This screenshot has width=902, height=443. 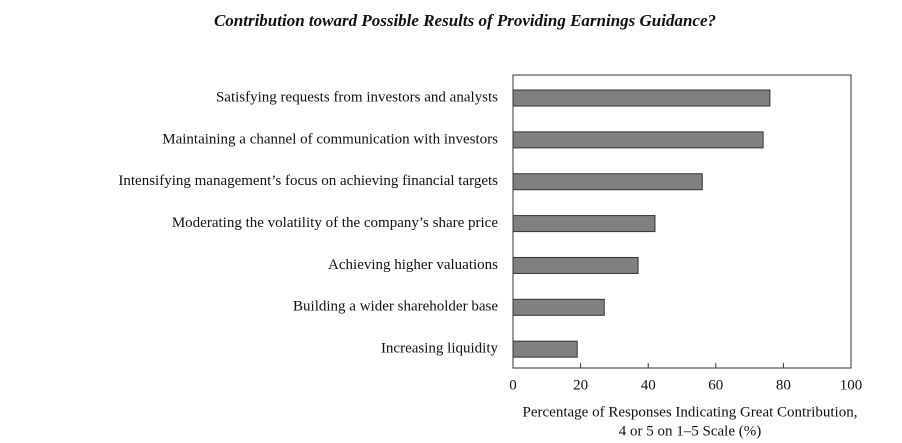 What do you see at coordinates (648, 385) in the screenshot?
I see `x-tick-label: 40` at bounding box center [648, 385].